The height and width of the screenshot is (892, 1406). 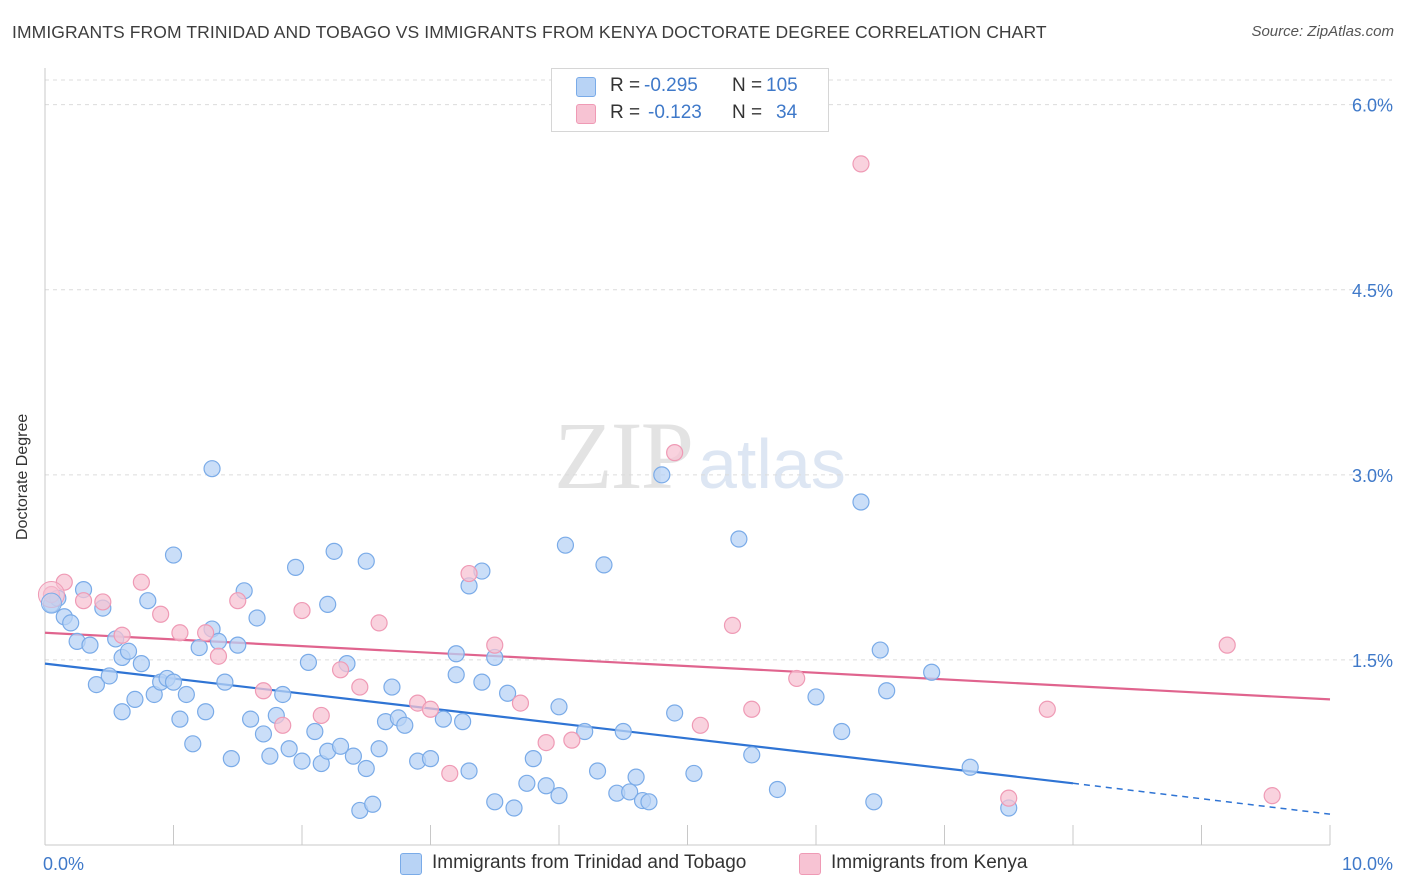 What do you see at coordinates (1201, 798) in the screenshot?
I see `trend-line-extension` at bounding box center [1201, 798].